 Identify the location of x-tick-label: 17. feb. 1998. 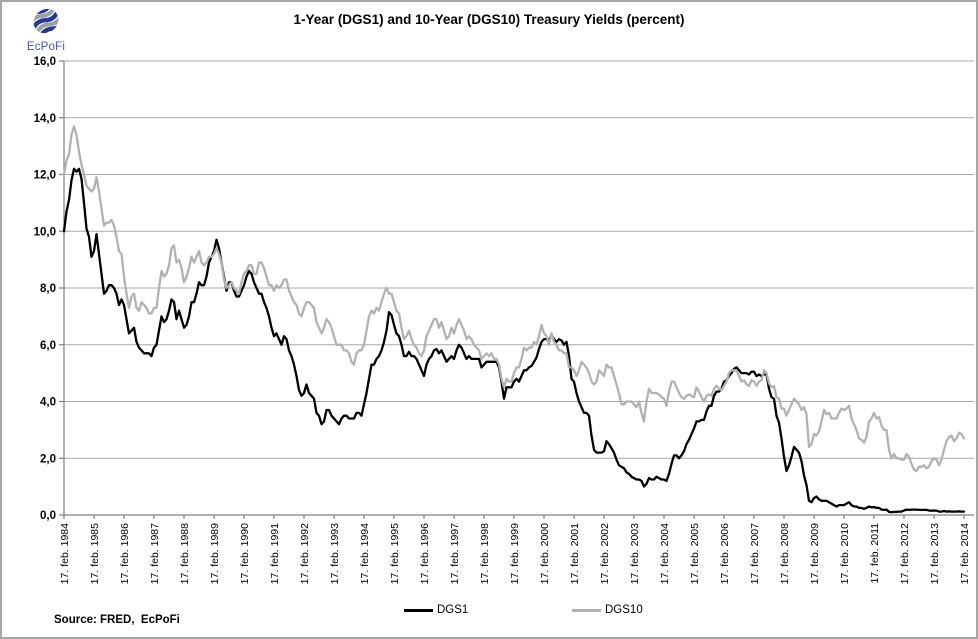
(485, 553).